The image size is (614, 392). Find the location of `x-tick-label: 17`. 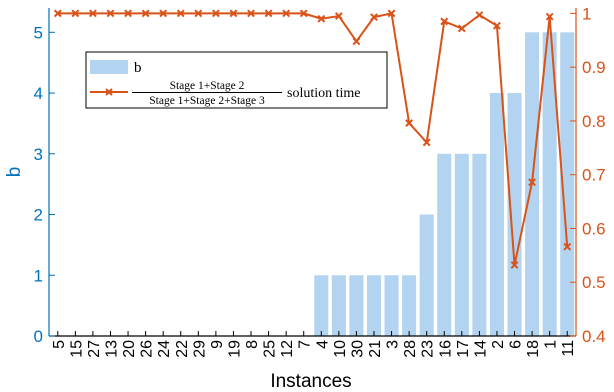

x-tick-label: 17 is located at coordinates (463, 349).